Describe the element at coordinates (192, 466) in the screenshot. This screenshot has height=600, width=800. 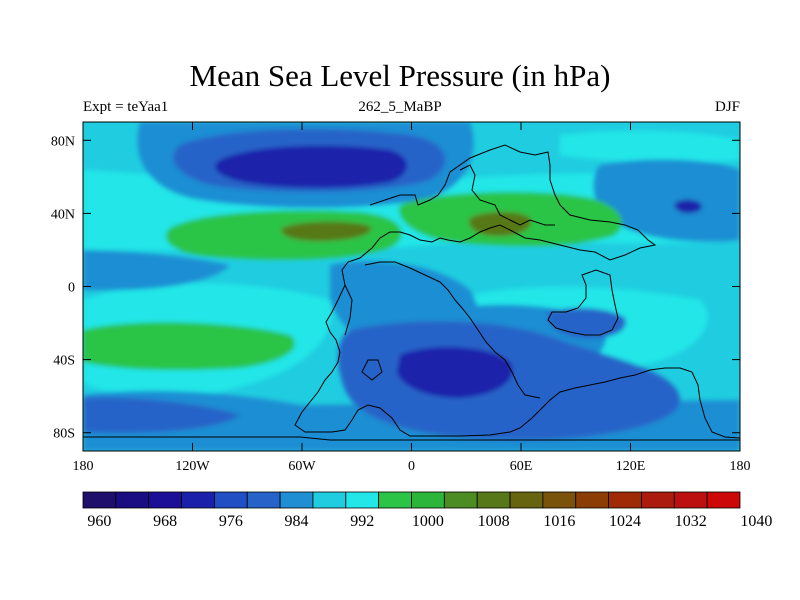
I see `x-tick-label: 120W` at that location.